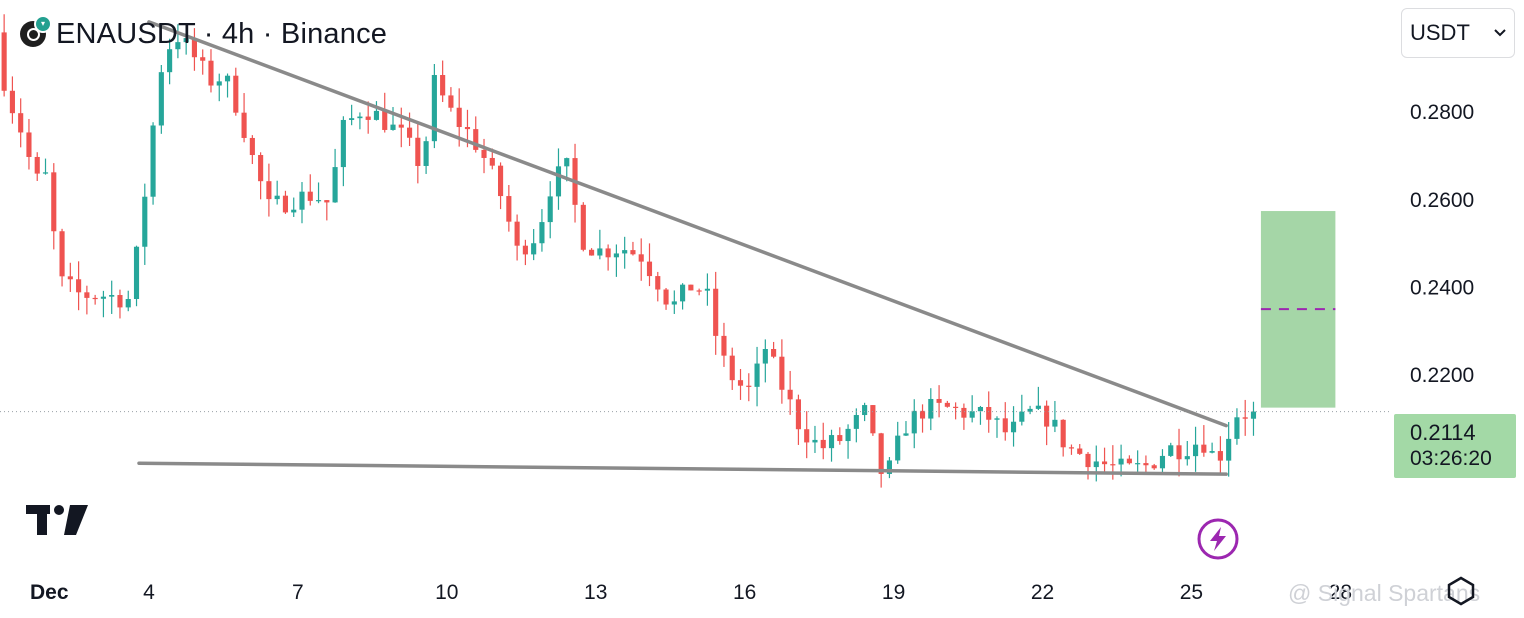 This screenshot has height=618, width=1524. What do you see at coordinates (126, 33) in the screenshot?
I see `symbol-name: ENAUSDT` at bounding box center [126, 33].